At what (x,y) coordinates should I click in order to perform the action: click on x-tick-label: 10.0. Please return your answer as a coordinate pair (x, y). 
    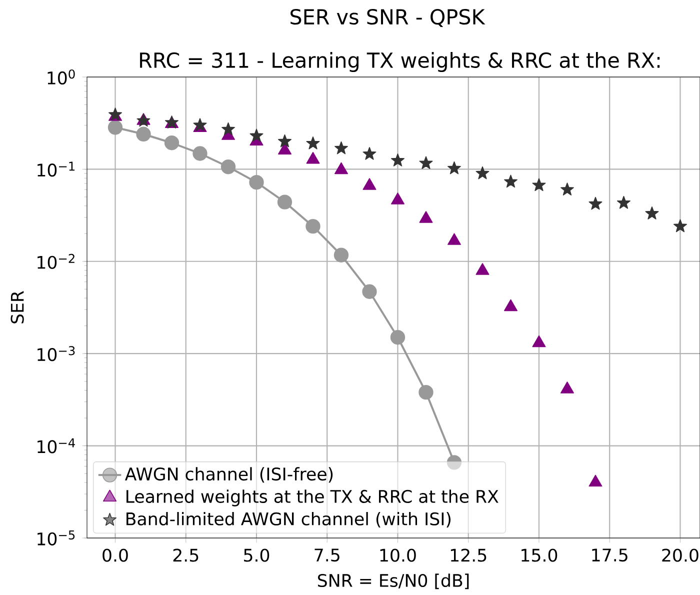
    Looking at the image, I should click on (398, 555).